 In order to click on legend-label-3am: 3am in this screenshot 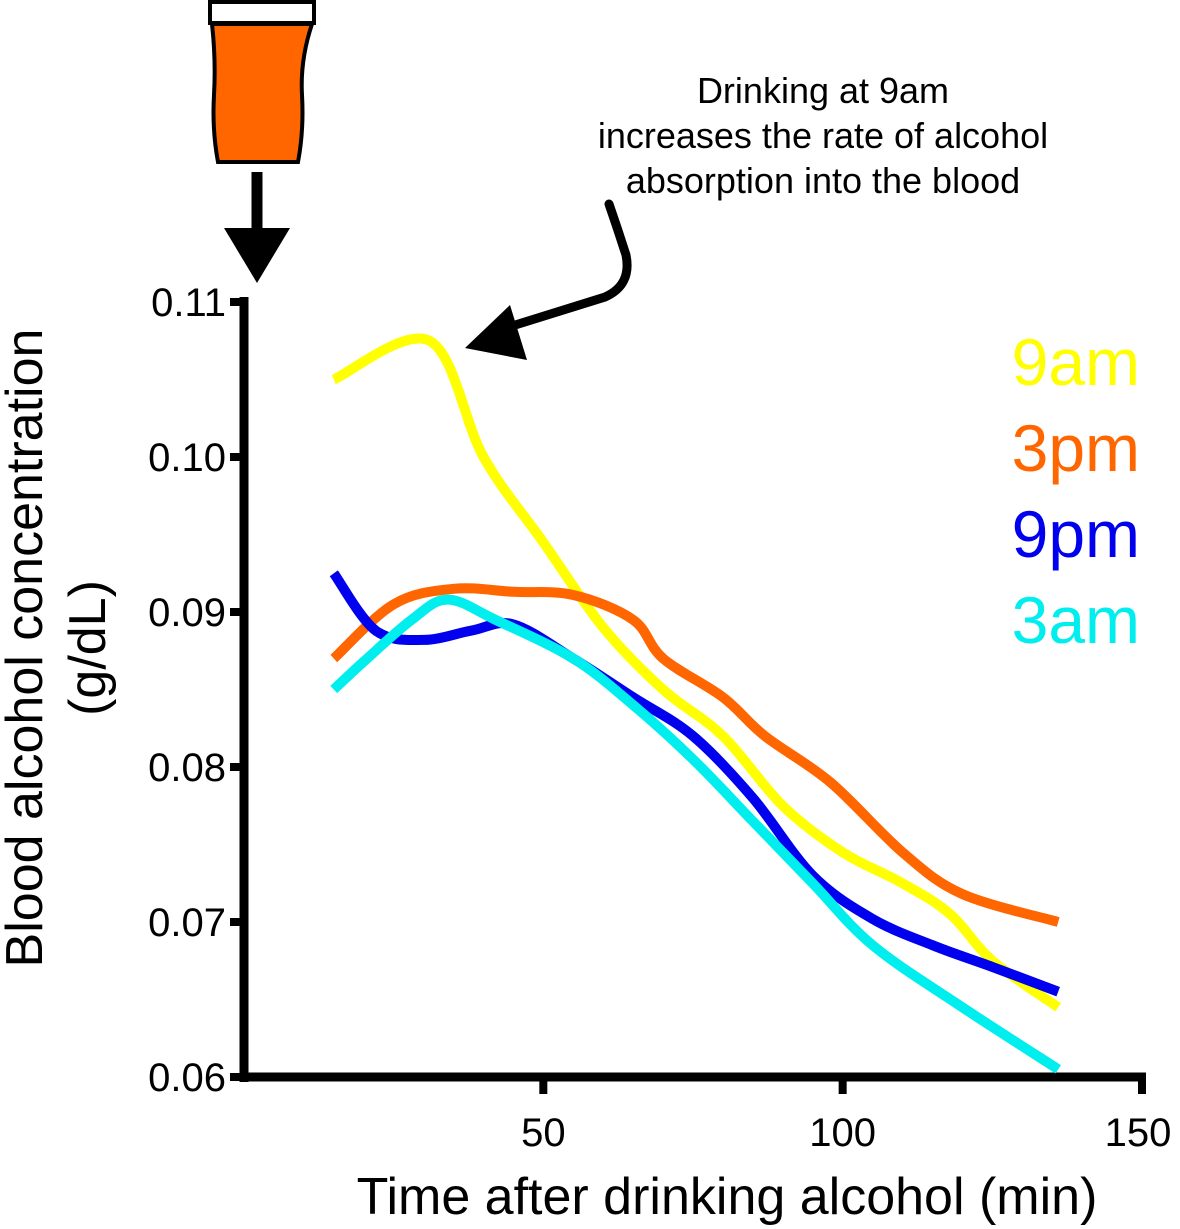, I will do `click(1076, 620)`.